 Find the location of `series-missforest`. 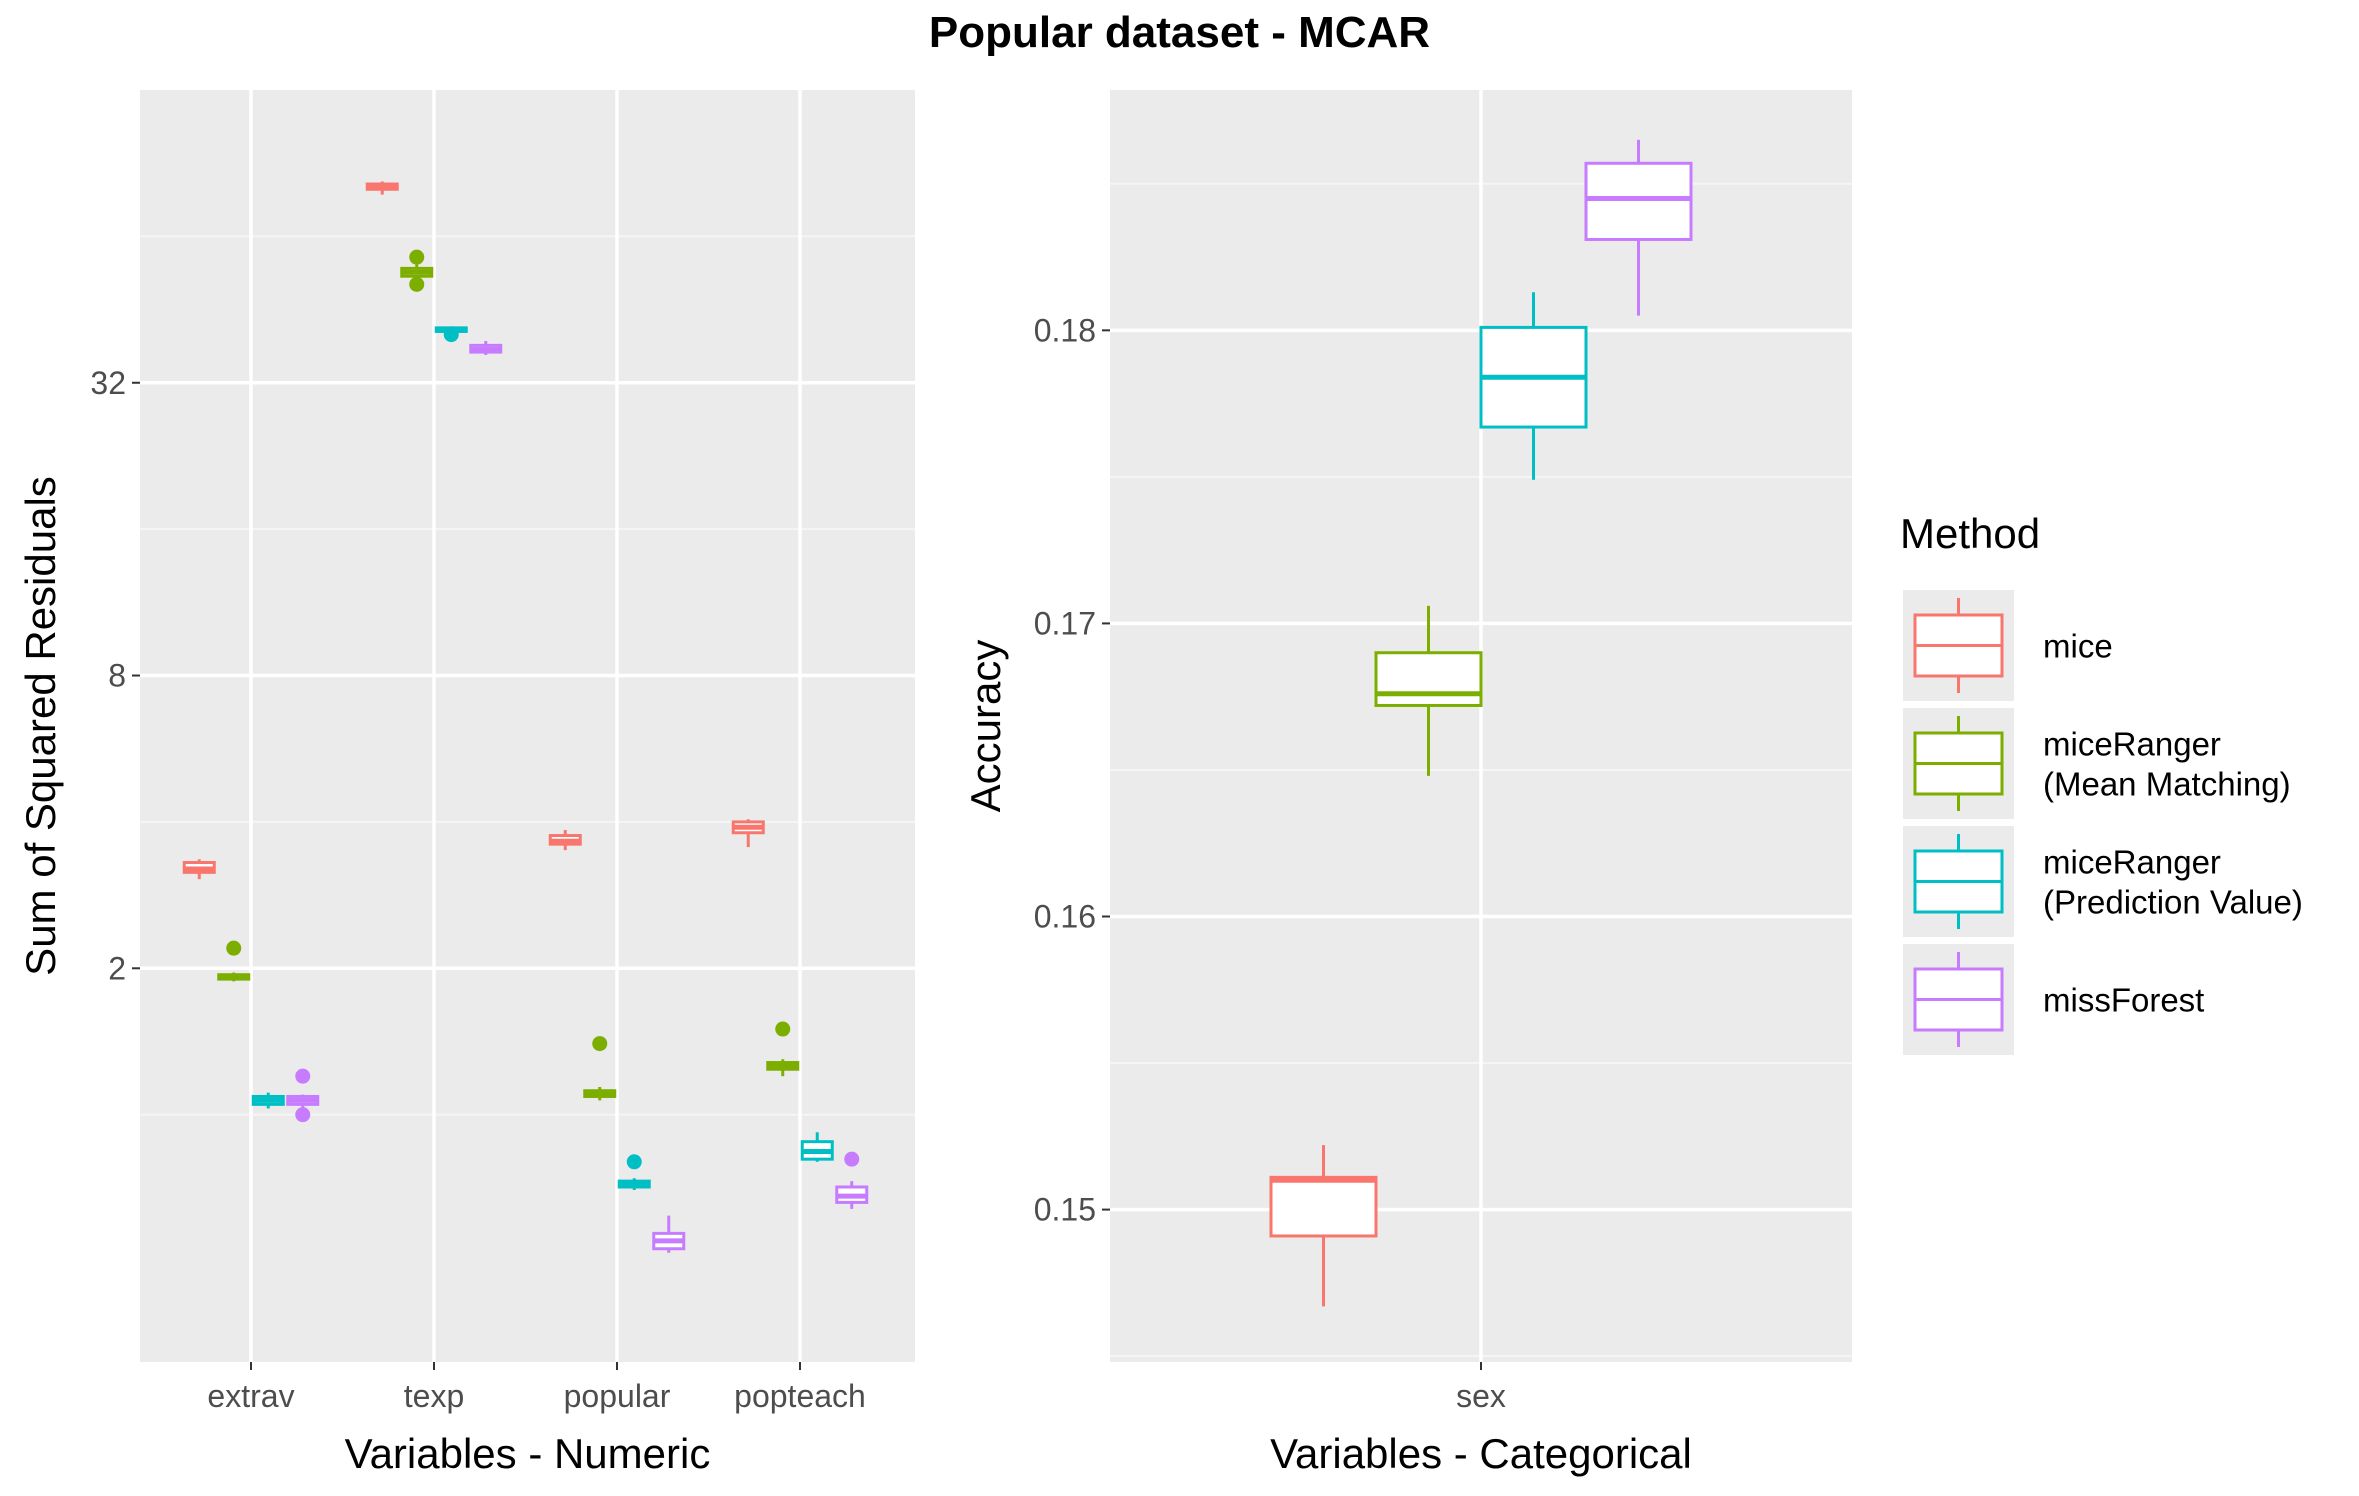

series-missforest is located at coordinates (1638, 227).